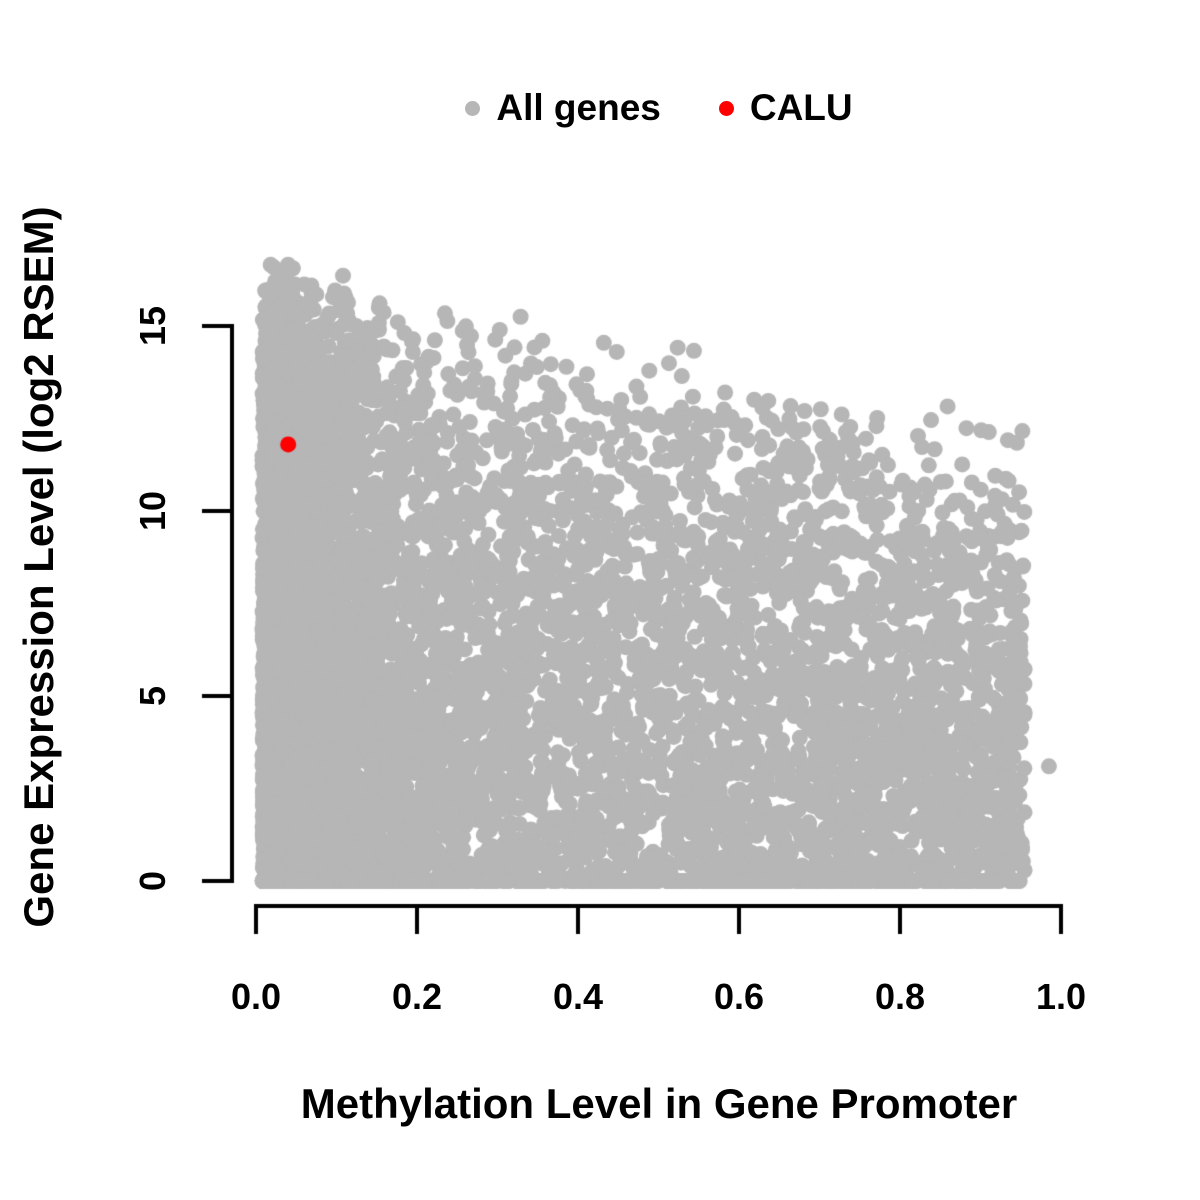 This screenshot has height=1200, width=1200. I want to click on y-tick-label-0: 0, so click(152, 881).